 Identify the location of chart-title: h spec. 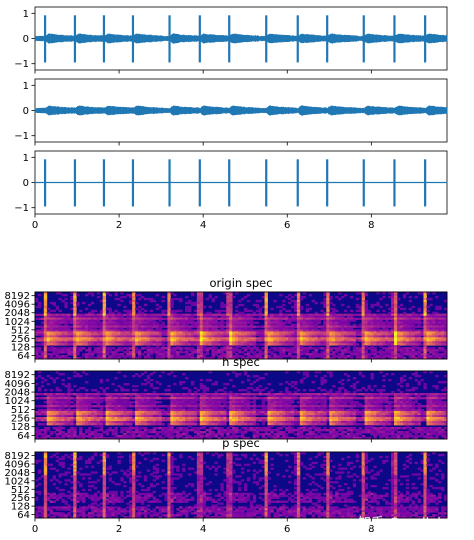
(241, 362).